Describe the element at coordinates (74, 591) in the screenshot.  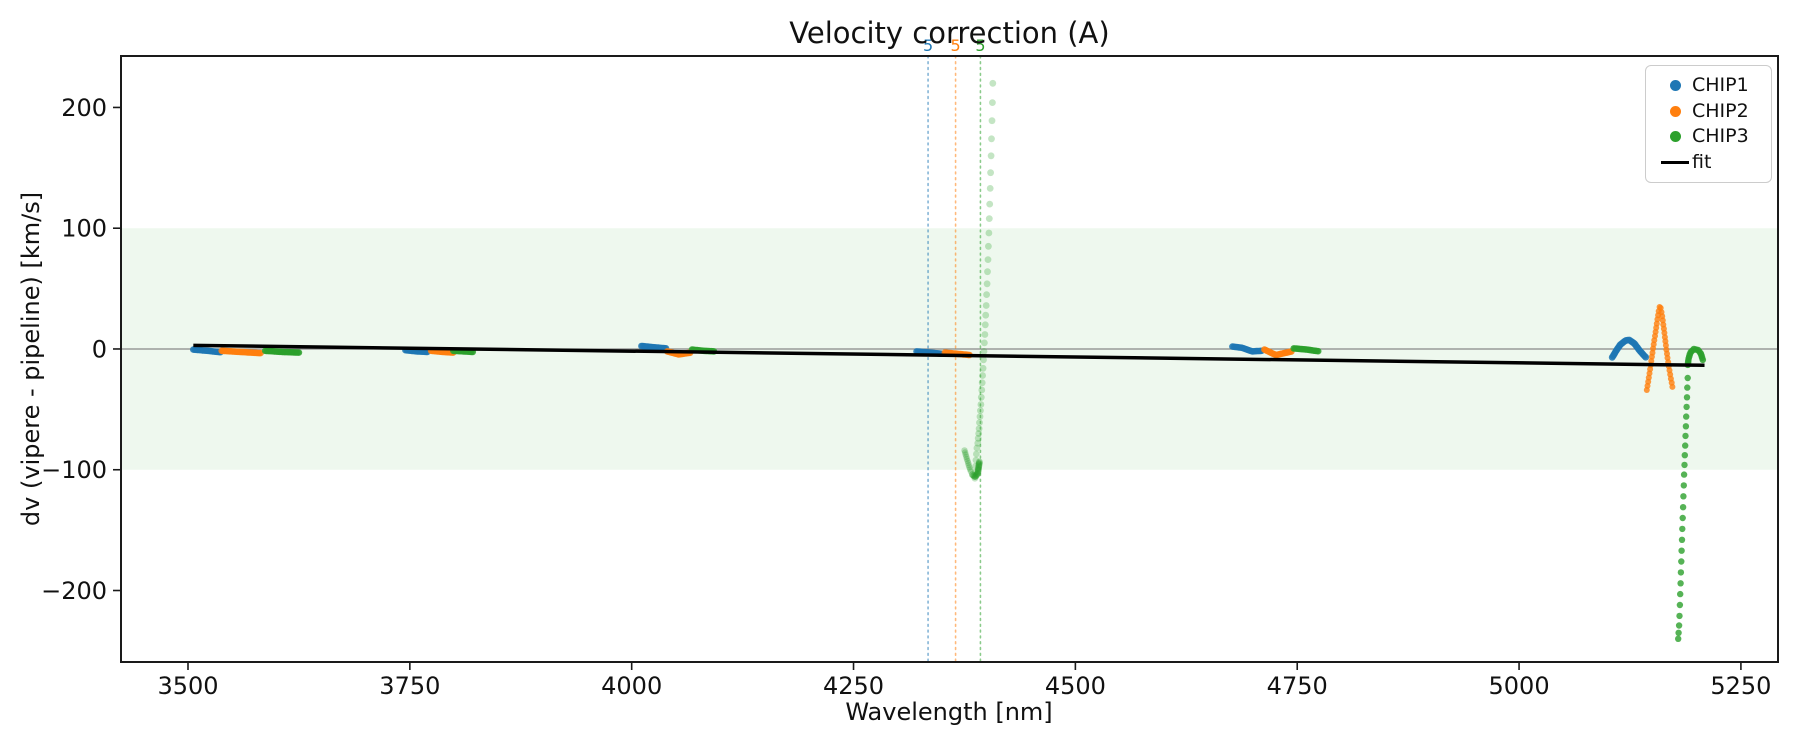
I see `y-tick-label: −200` at that location.